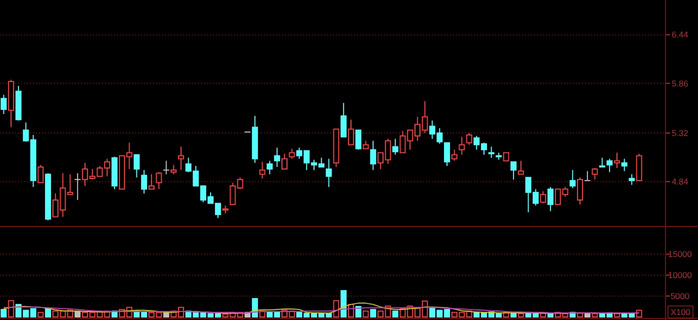 The image size is (698, 320). I want to click on y-tick-label: 5000, so click(680, 296).